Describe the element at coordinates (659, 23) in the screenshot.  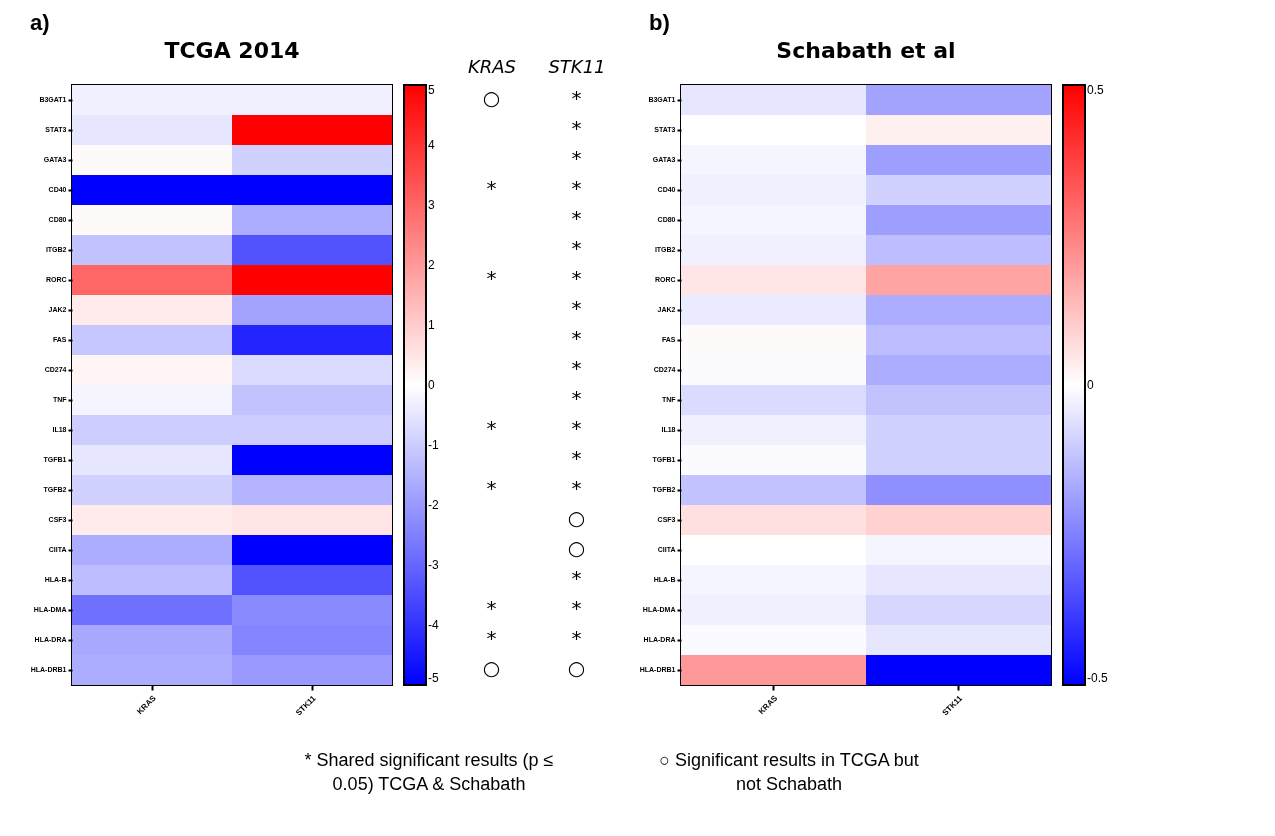
I see `text: b)` at that location.